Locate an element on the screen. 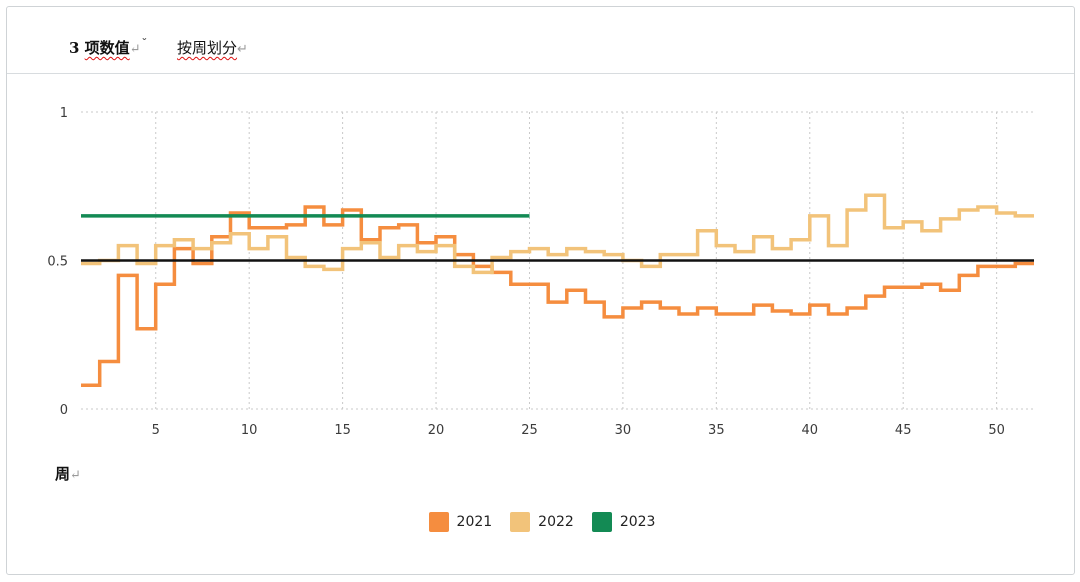 This screenshot has height=582, width=1080. x-axis-unit-label: 周↵ is located at coordinates (68, 474).